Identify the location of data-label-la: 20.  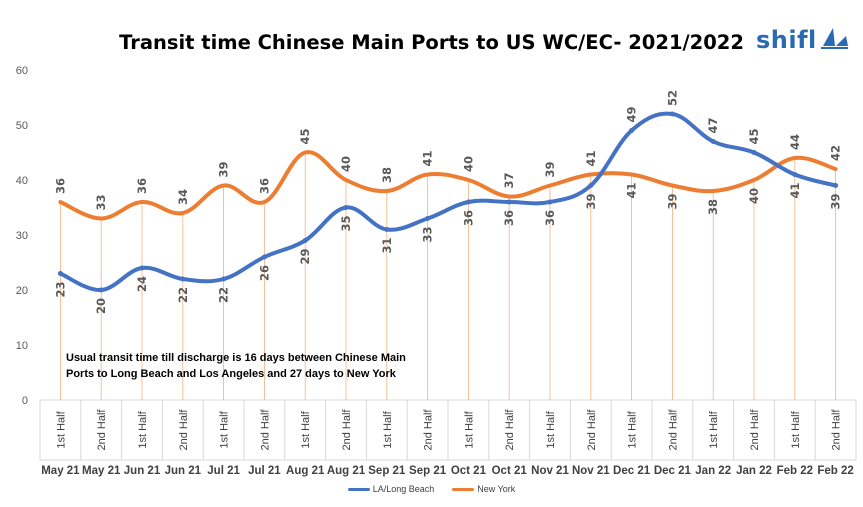
(101, 306).